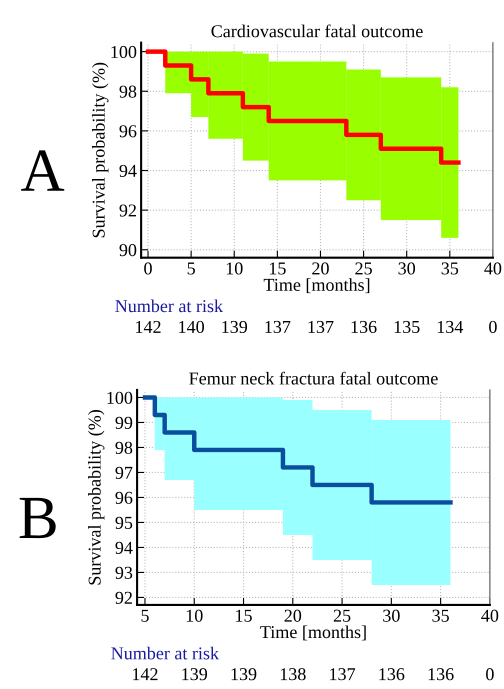 The height and width of the screenshot is (689, 504). What do you see at coordinates (313, 378) in the screenshot?
I see `chart-title: Femur neck fractura fatal outcome` at bounding box center [313, 378].